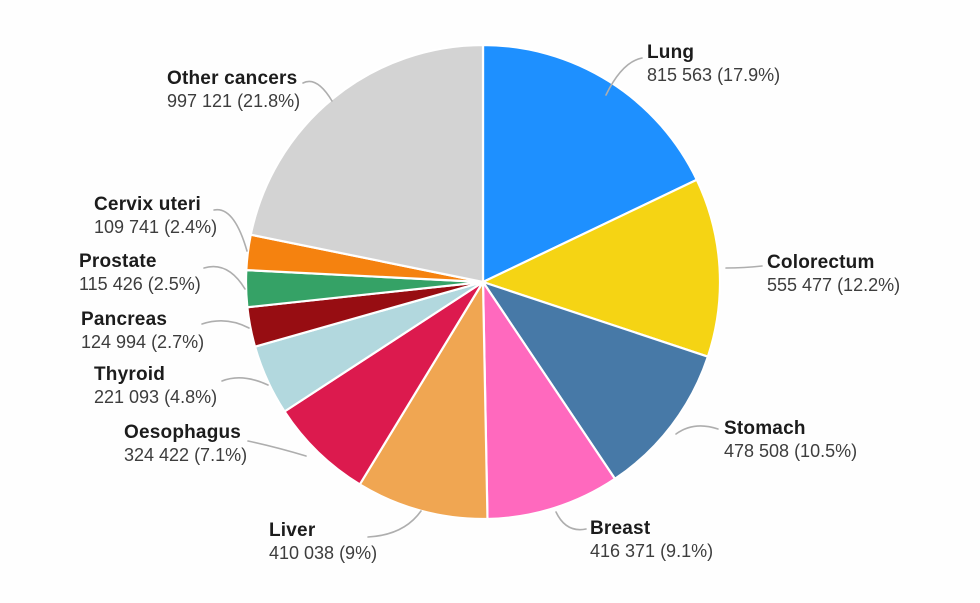 The height and width of the screenshot is (603, 980). Describe the element at coordinates (323, 553) in the screenshot. I see `label-liver-value: 410 038 (9%)` at that location.